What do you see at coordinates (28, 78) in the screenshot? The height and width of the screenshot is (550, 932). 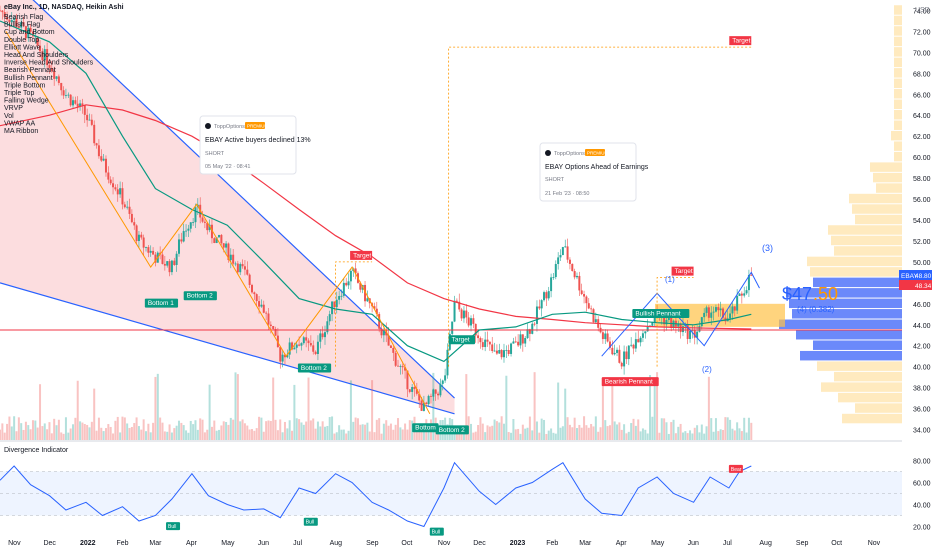 I see `legend-item: Bullish Pennant` at bounding box center [28, 78].